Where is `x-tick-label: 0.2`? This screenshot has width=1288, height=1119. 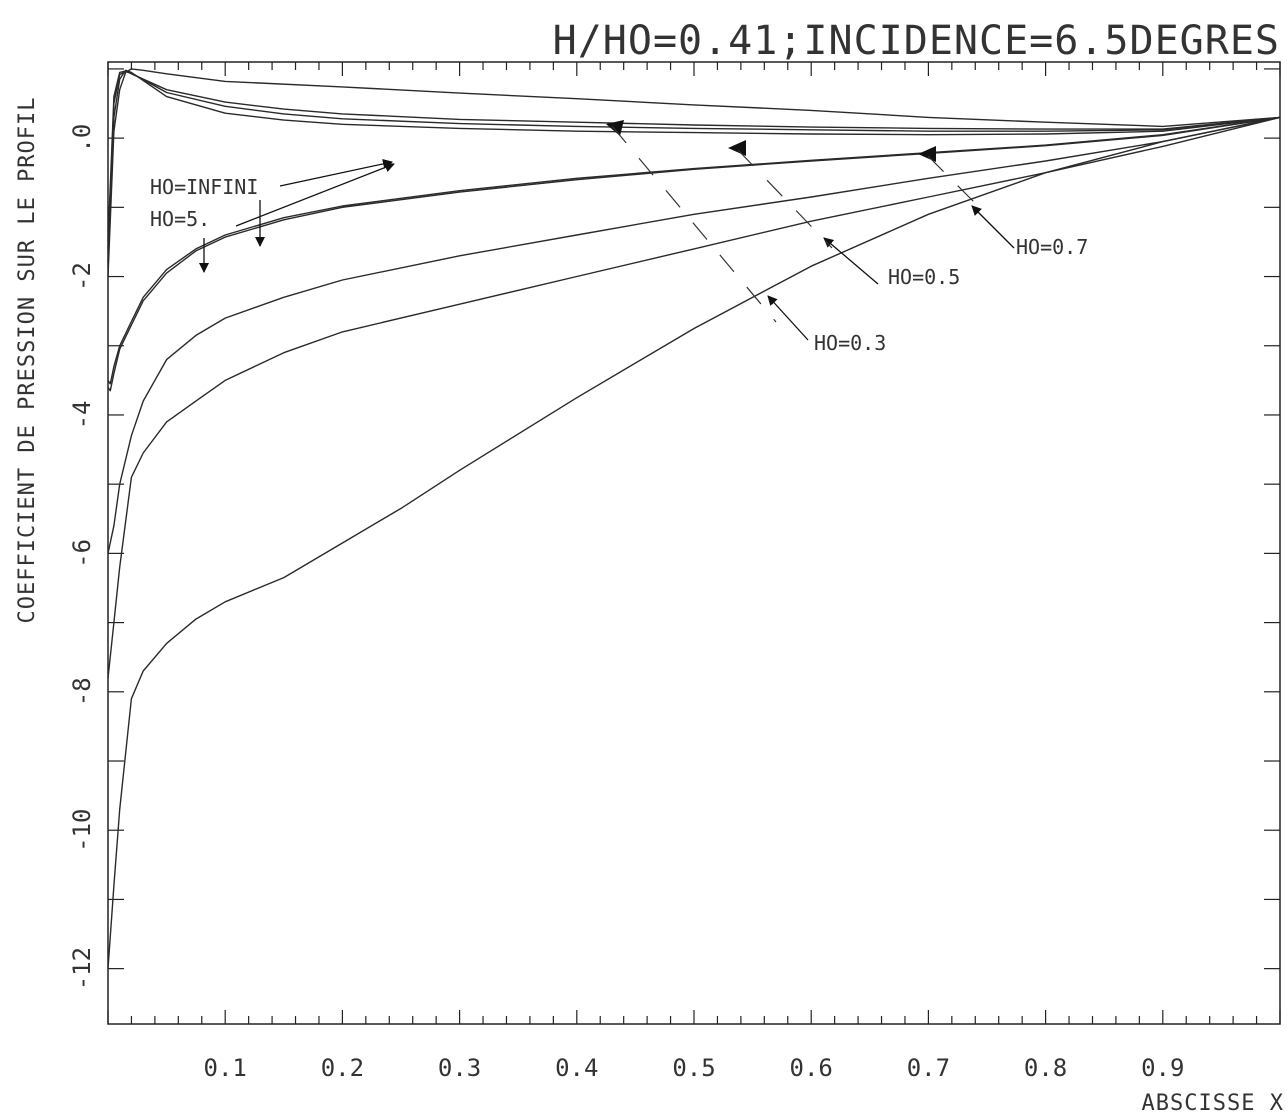
x-tick-label: 0.2 is located at coordinates (342, 1068).